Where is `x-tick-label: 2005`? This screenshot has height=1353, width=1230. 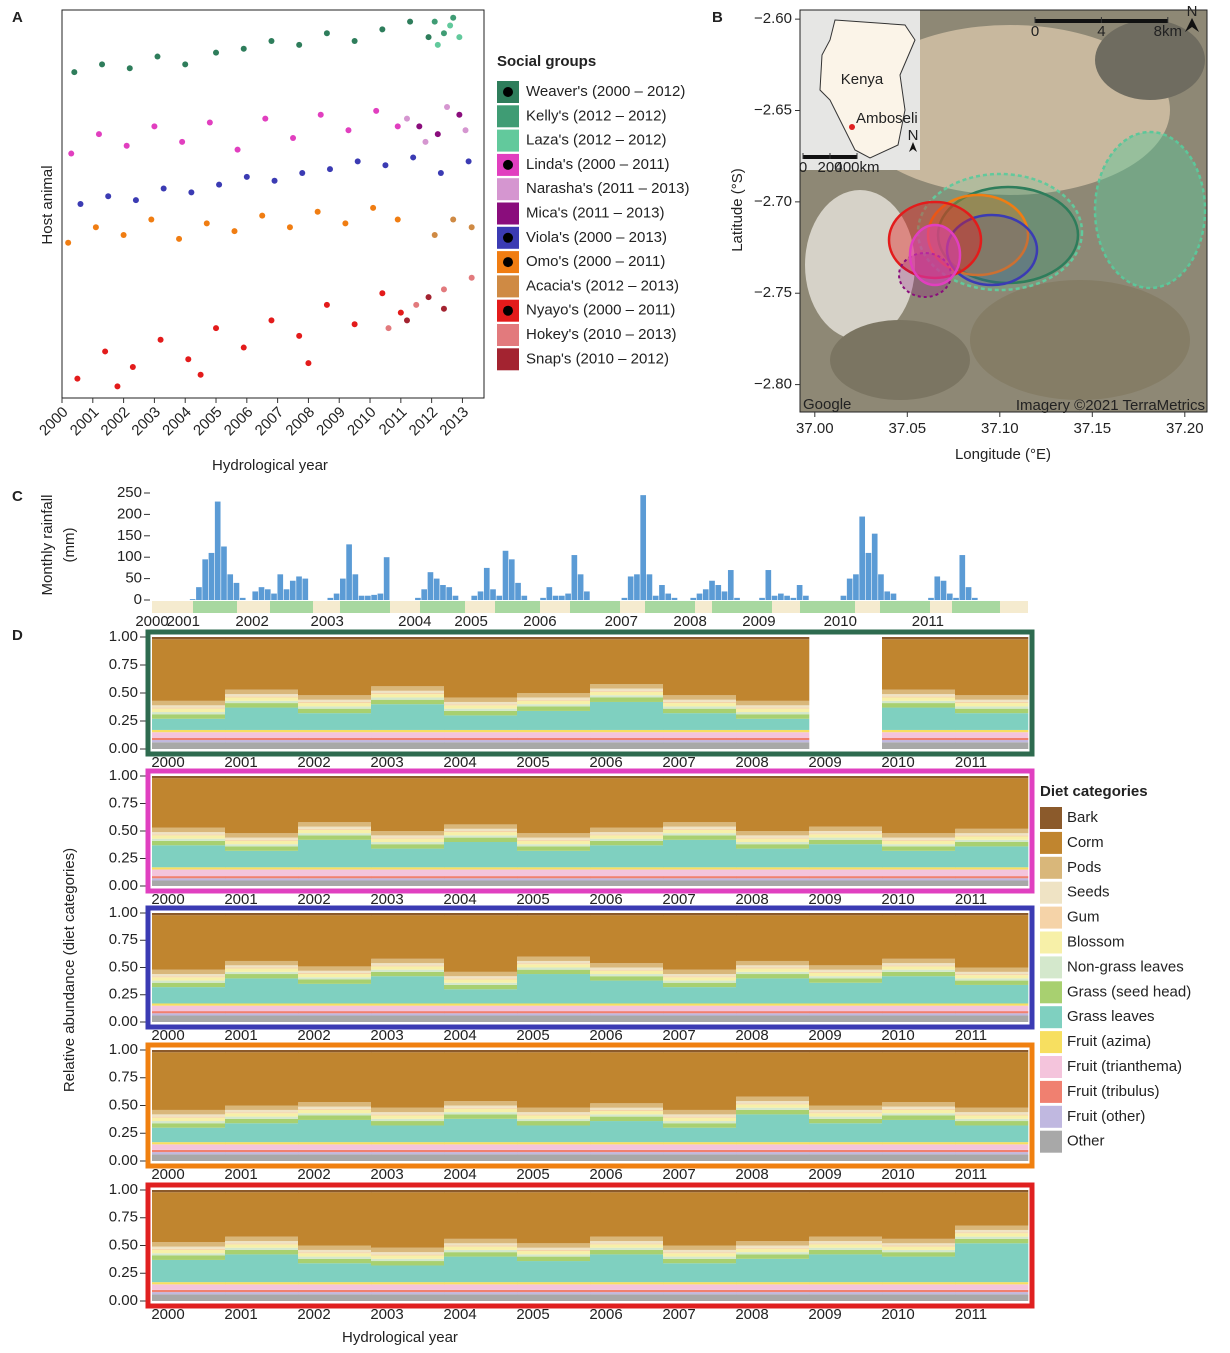 x-tick-label: 2005 is located at coordinates (532, 1035).